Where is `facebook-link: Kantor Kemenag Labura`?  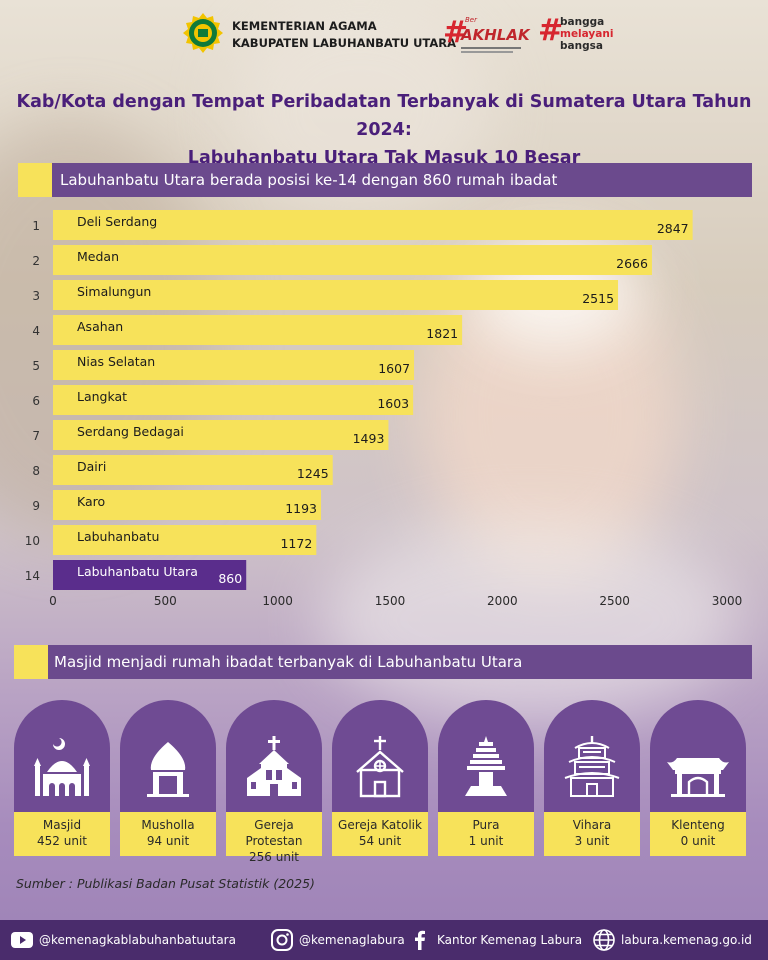
facebook-link: Kantor Kemenag Labura is located at coordinates (495, 940).